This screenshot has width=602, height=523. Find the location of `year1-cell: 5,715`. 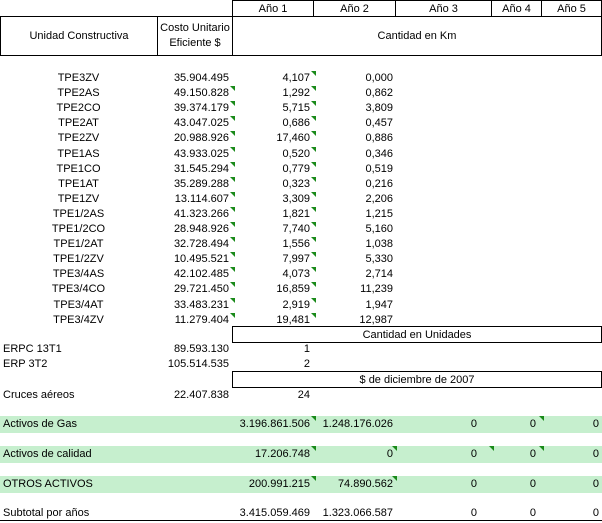

year1-cell: 5,715 is located at coordinates (296, 108).